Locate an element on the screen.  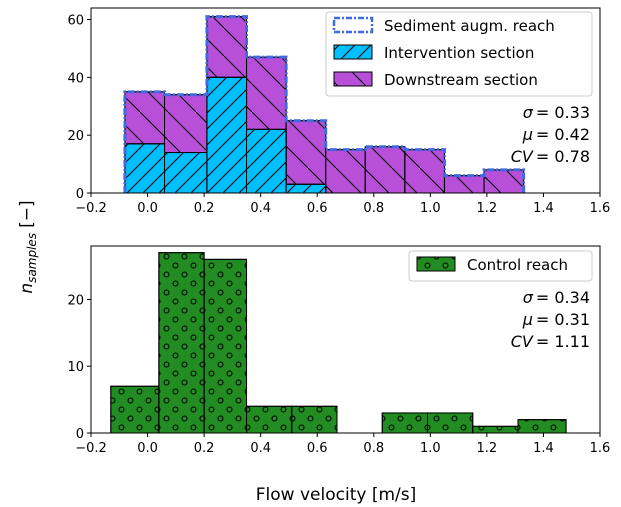
legend-label: Sediment augm. reach is located at coordinates (469, 26).